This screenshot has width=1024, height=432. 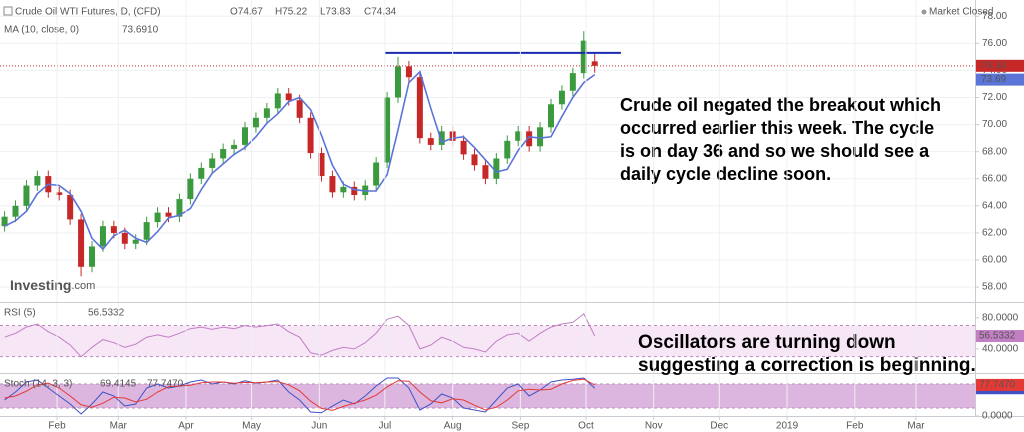 I want to click on y-tick-label: 0.0000, so click(x=997, y=416).